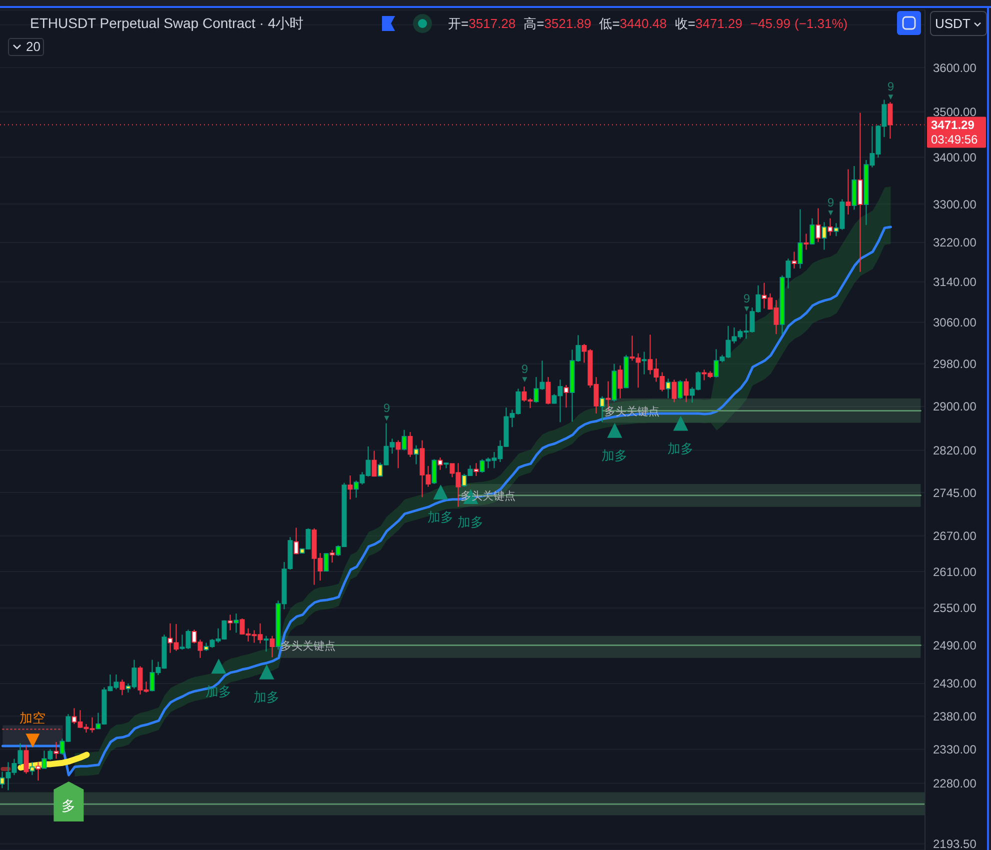 The width and height of the screenshot is (991, 850). Describe the element at coordinates (955, 323) in the screenshot. I see `y-tick-label: 3060.00` at that location.